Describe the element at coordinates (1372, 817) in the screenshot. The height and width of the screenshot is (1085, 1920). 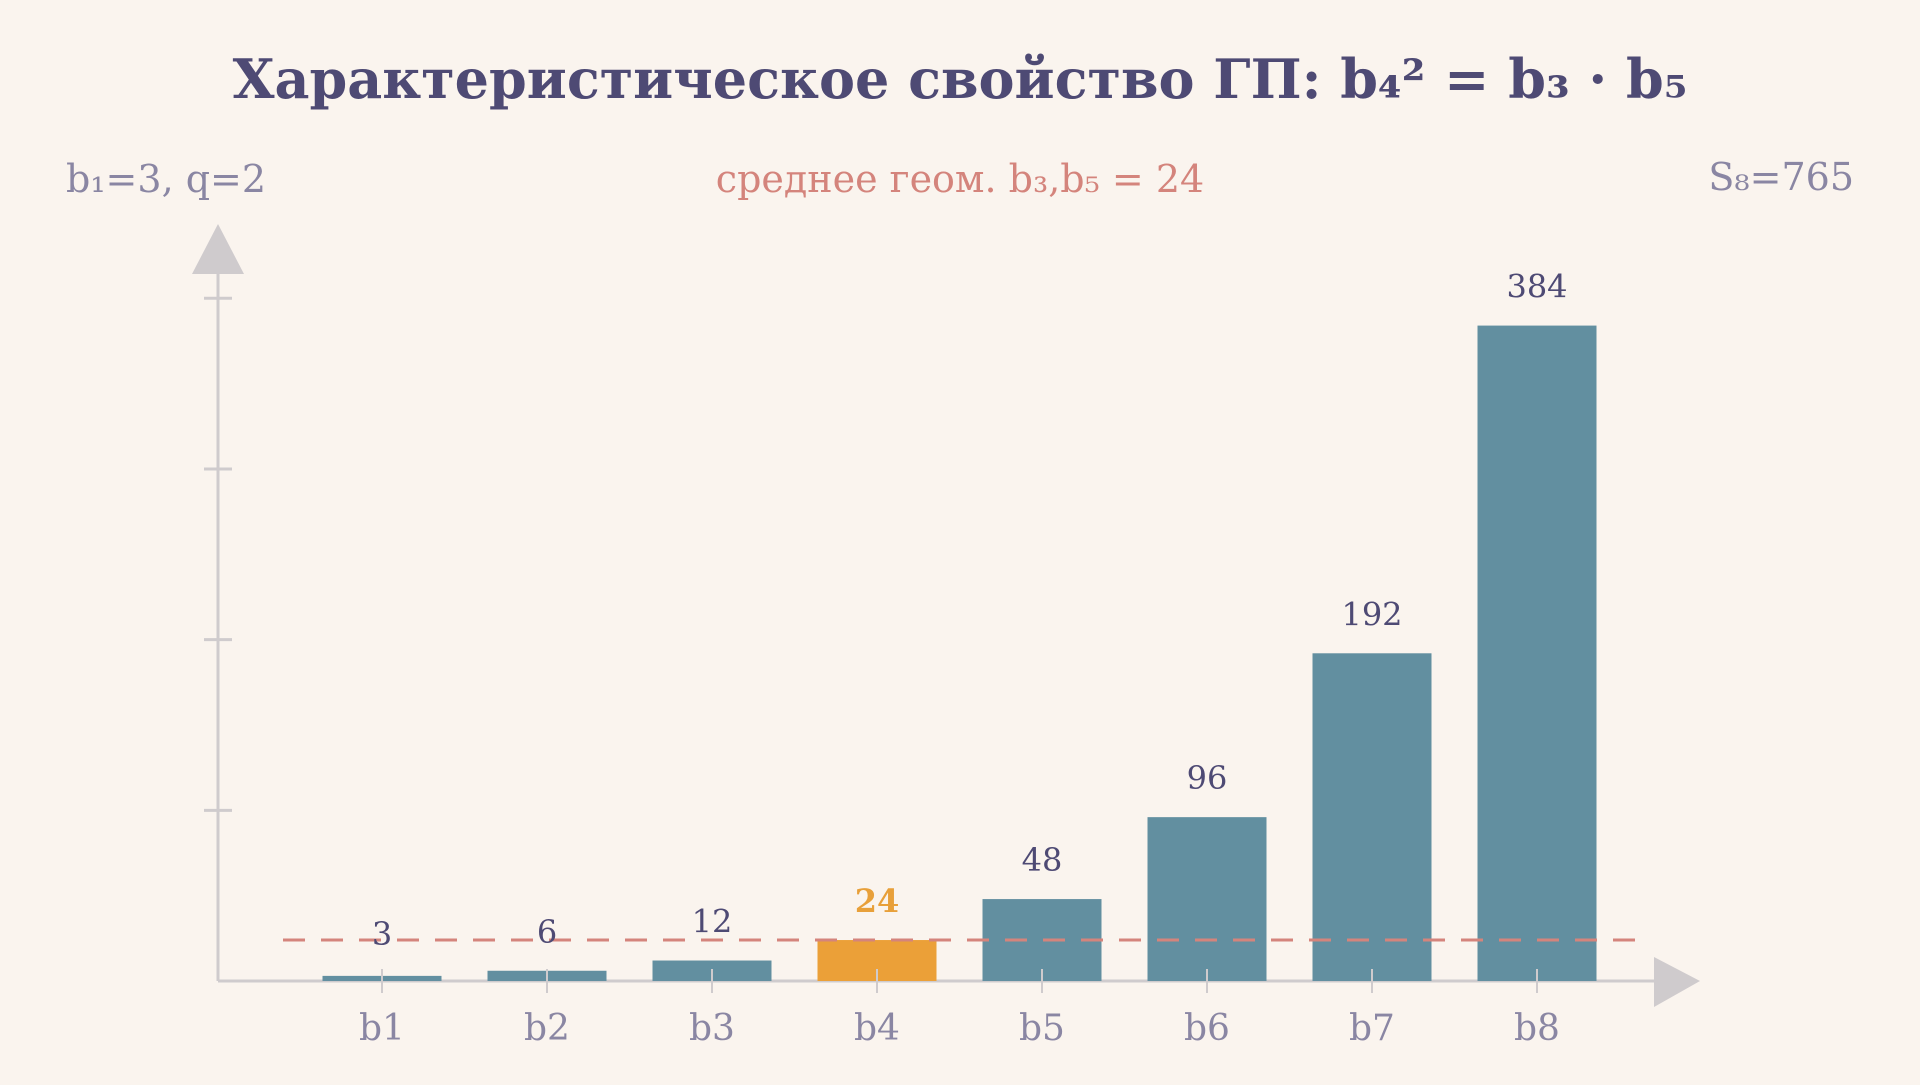
I see `bar-b7` at that location.